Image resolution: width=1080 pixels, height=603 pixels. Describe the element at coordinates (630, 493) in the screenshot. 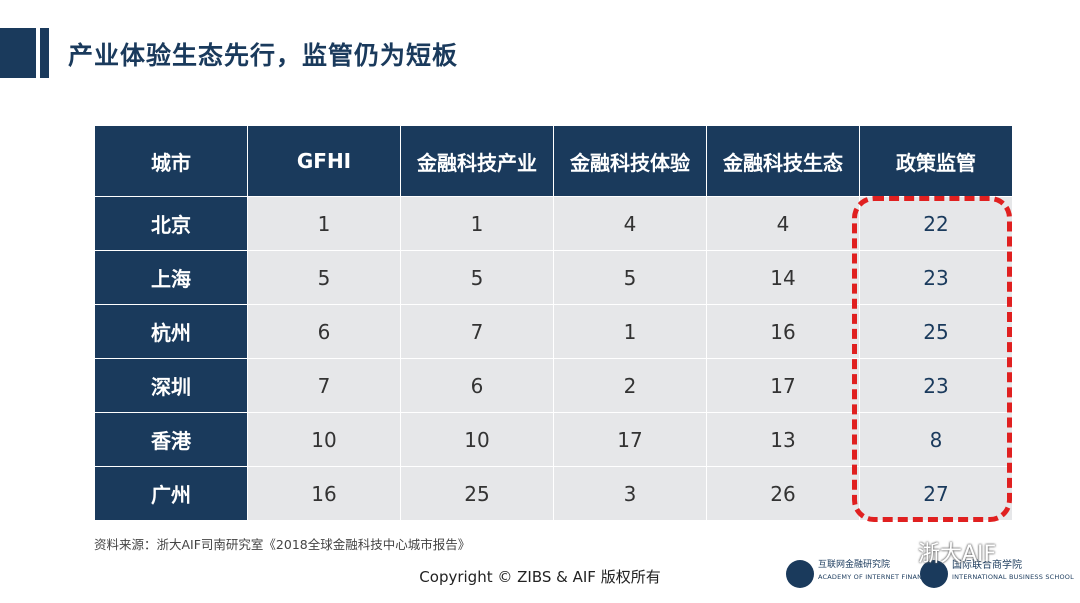

I see `experience-cell: 3` at that location.